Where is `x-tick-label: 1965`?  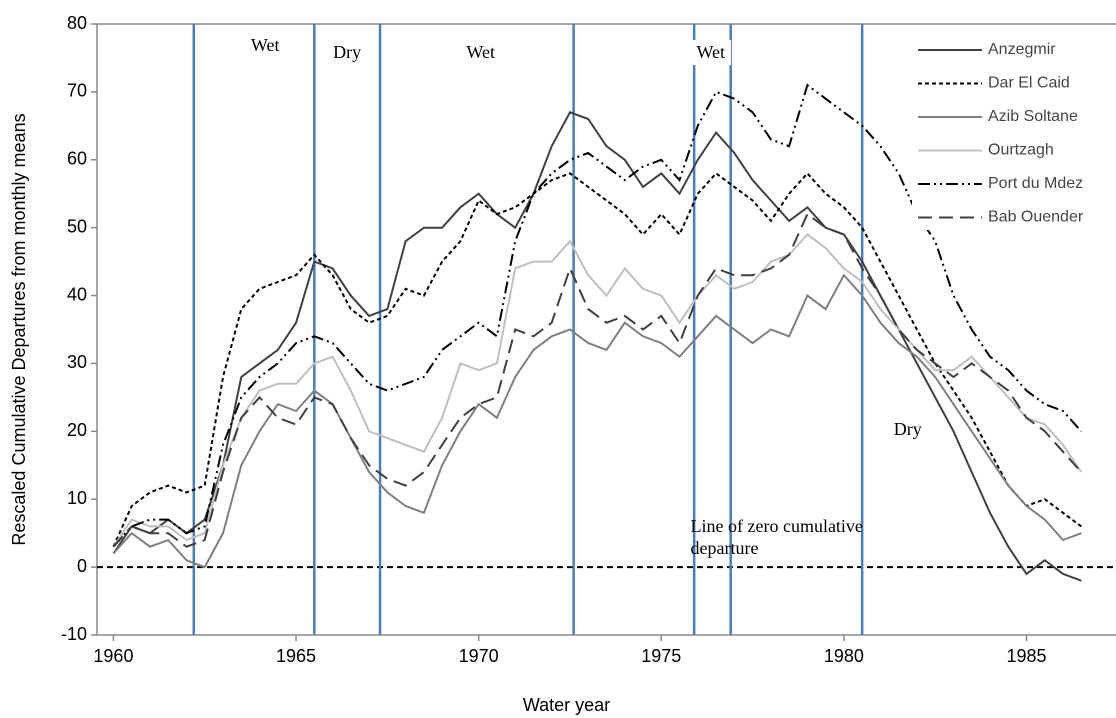
x-tick-label: 1965 is located at coordinates (296, 656).